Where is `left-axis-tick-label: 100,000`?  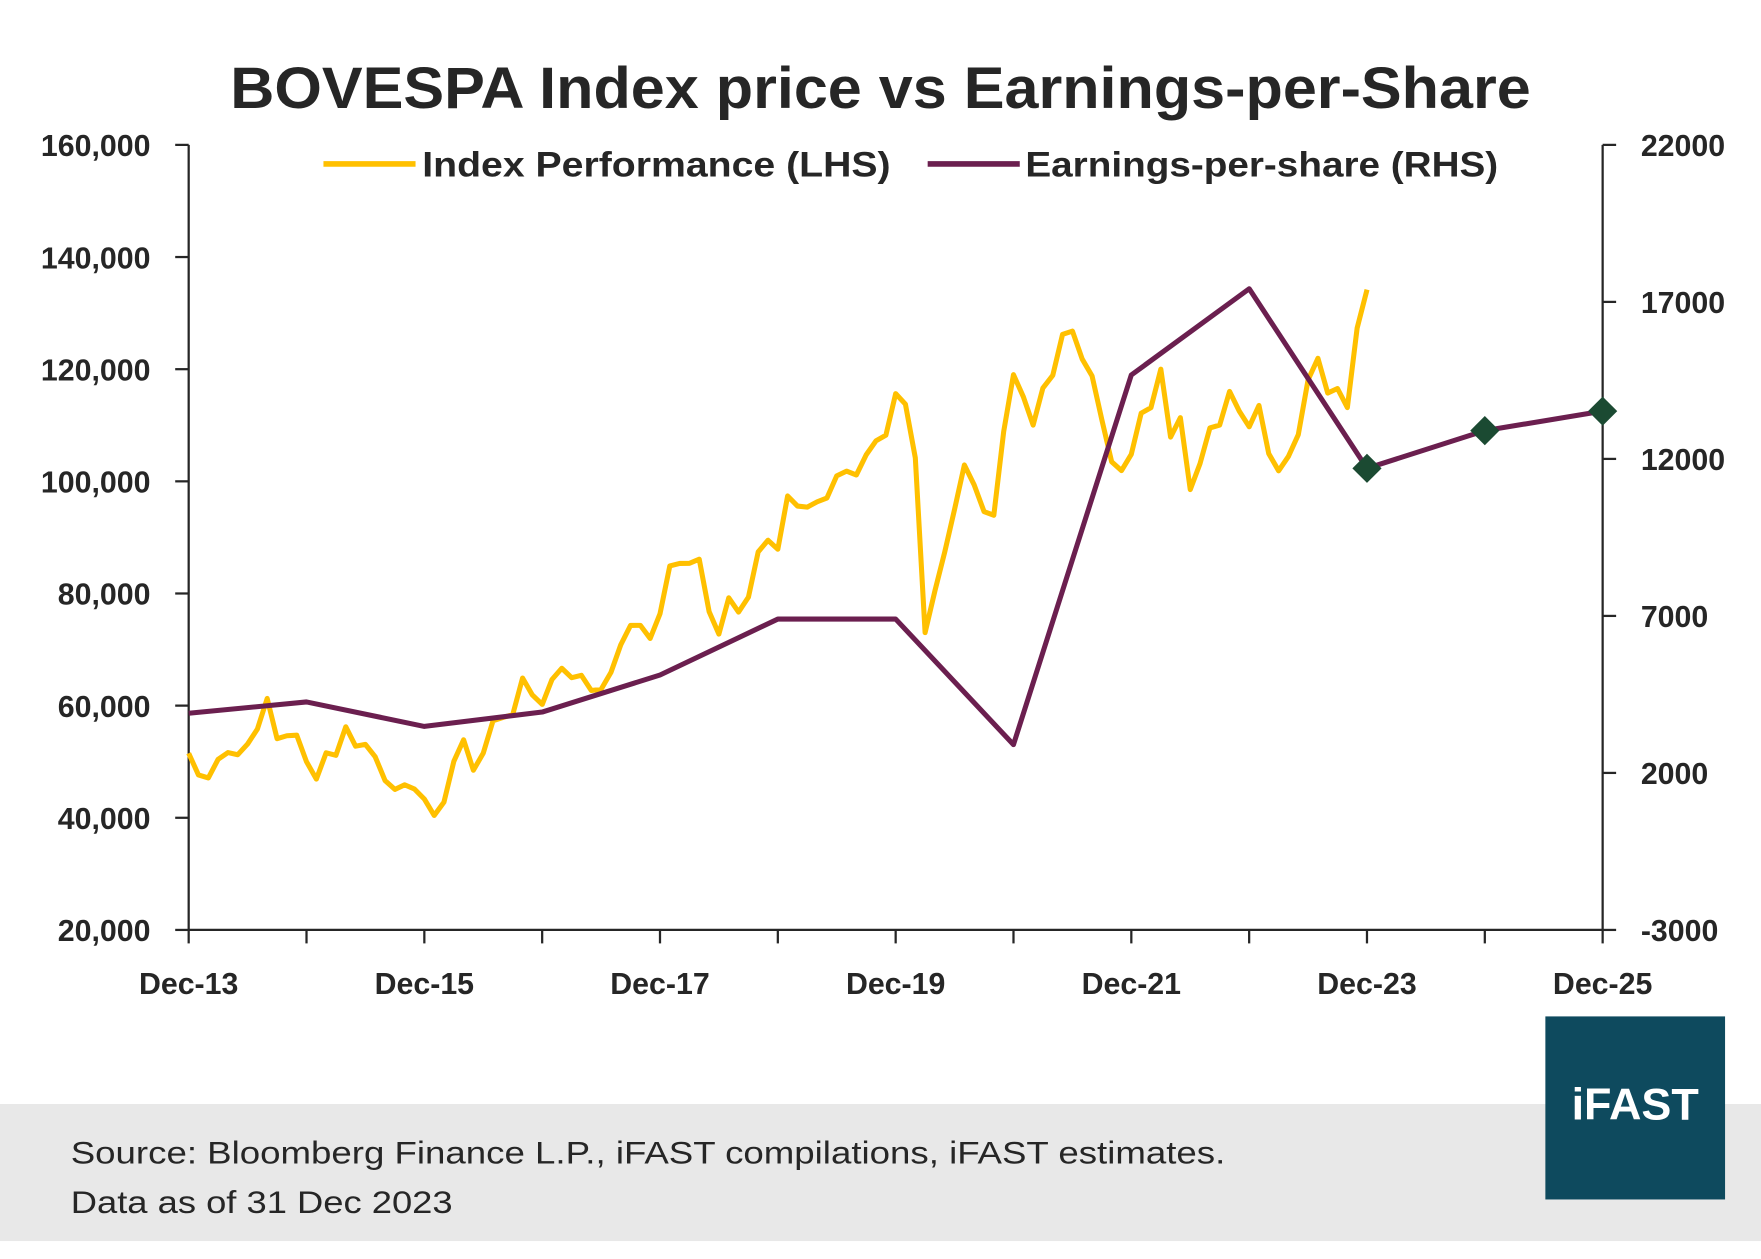 left-axis-tick-label: 100,000 is located at coordinates (96, 483).